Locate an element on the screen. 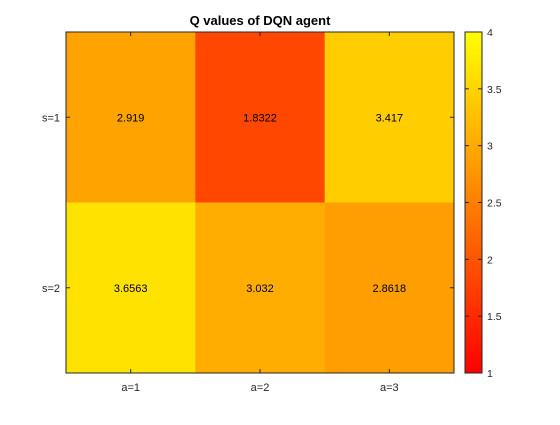  colorbar-tick-label: 2 is located at coordinates (490, 260).